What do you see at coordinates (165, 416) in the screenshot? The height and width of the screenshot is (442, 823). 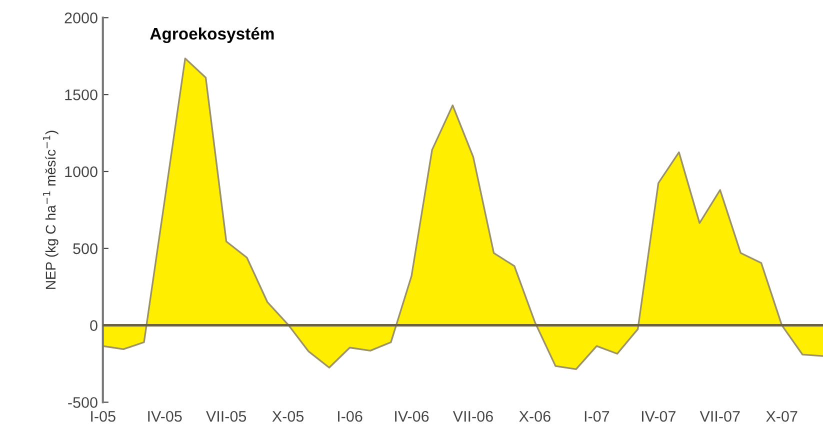 I see `x-tick-label: IV-05` at bounding box center [165, 416].